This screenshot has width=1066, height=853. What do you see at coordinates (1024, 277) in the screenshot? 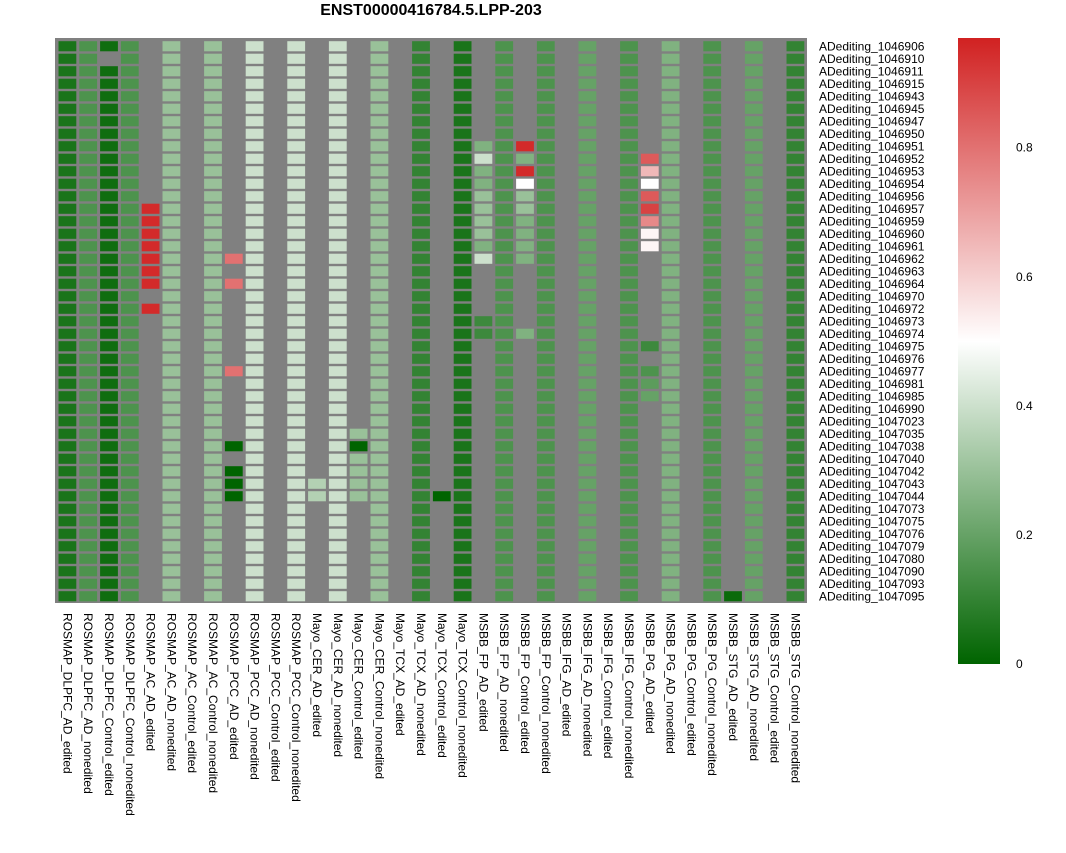
I see `colorbar-tick-label: 0.6` at bounding box center [1024, 277].